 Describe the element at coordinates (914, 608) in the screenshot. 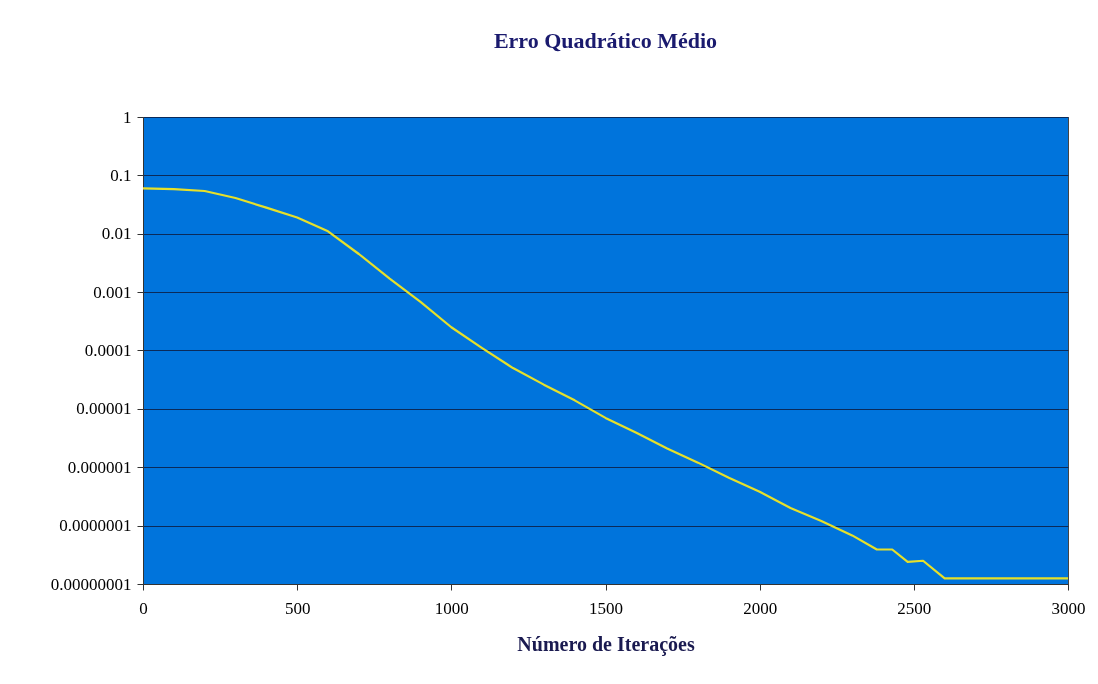

I see `x-tick-label: 2500` at that location.